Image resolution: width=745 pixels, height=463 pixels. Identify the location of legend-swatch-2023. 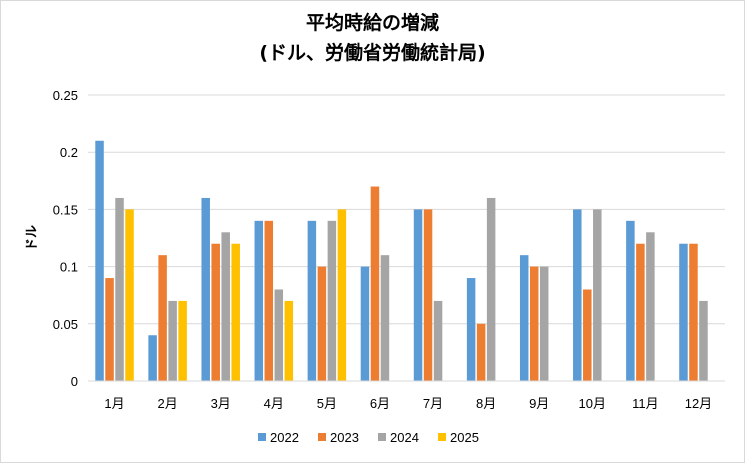
(322, 437).